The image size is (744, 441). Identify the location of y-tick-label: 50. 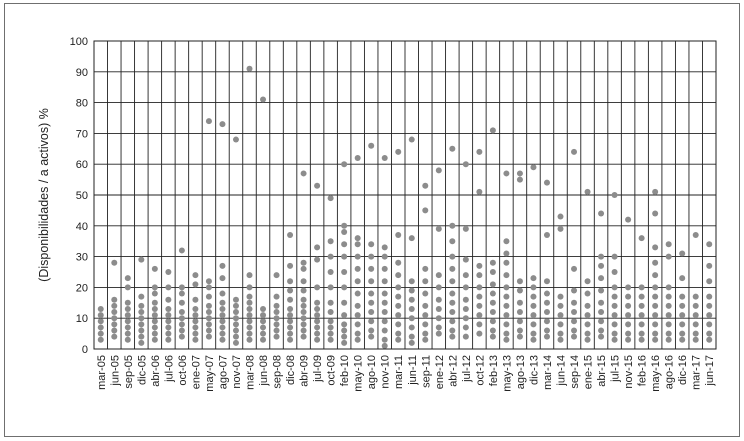
(82, 196).